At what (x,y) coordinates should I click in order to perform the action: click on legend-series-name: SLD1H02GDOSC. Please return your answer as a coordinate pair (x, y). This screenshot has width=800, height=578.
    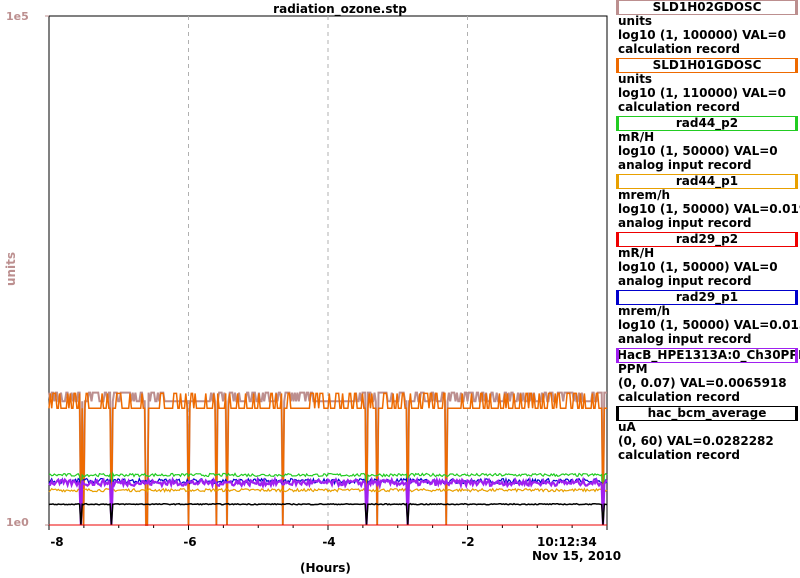
    Looking at the image, I should click on (707, 7).